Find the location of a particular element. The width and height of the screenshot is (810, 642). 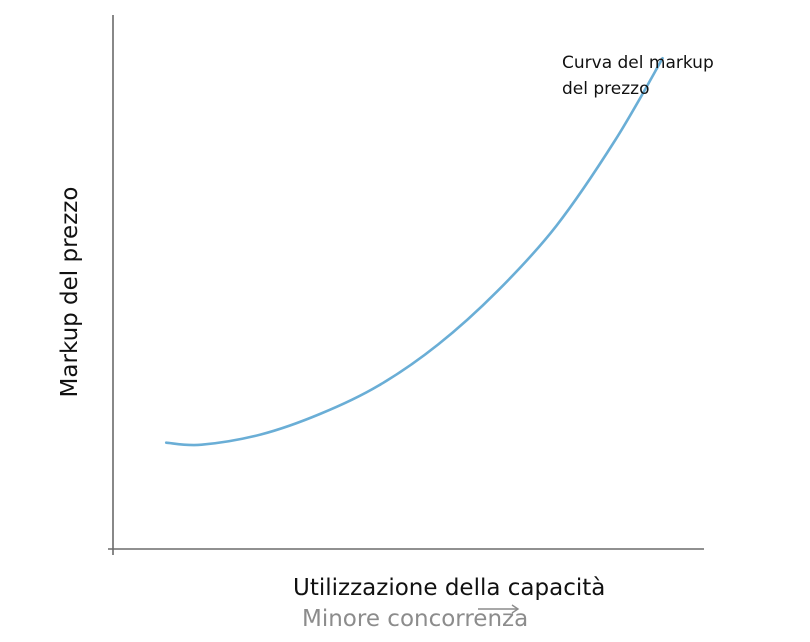

sublabel-arrow-head-icon is located at coordinates (515, 609).